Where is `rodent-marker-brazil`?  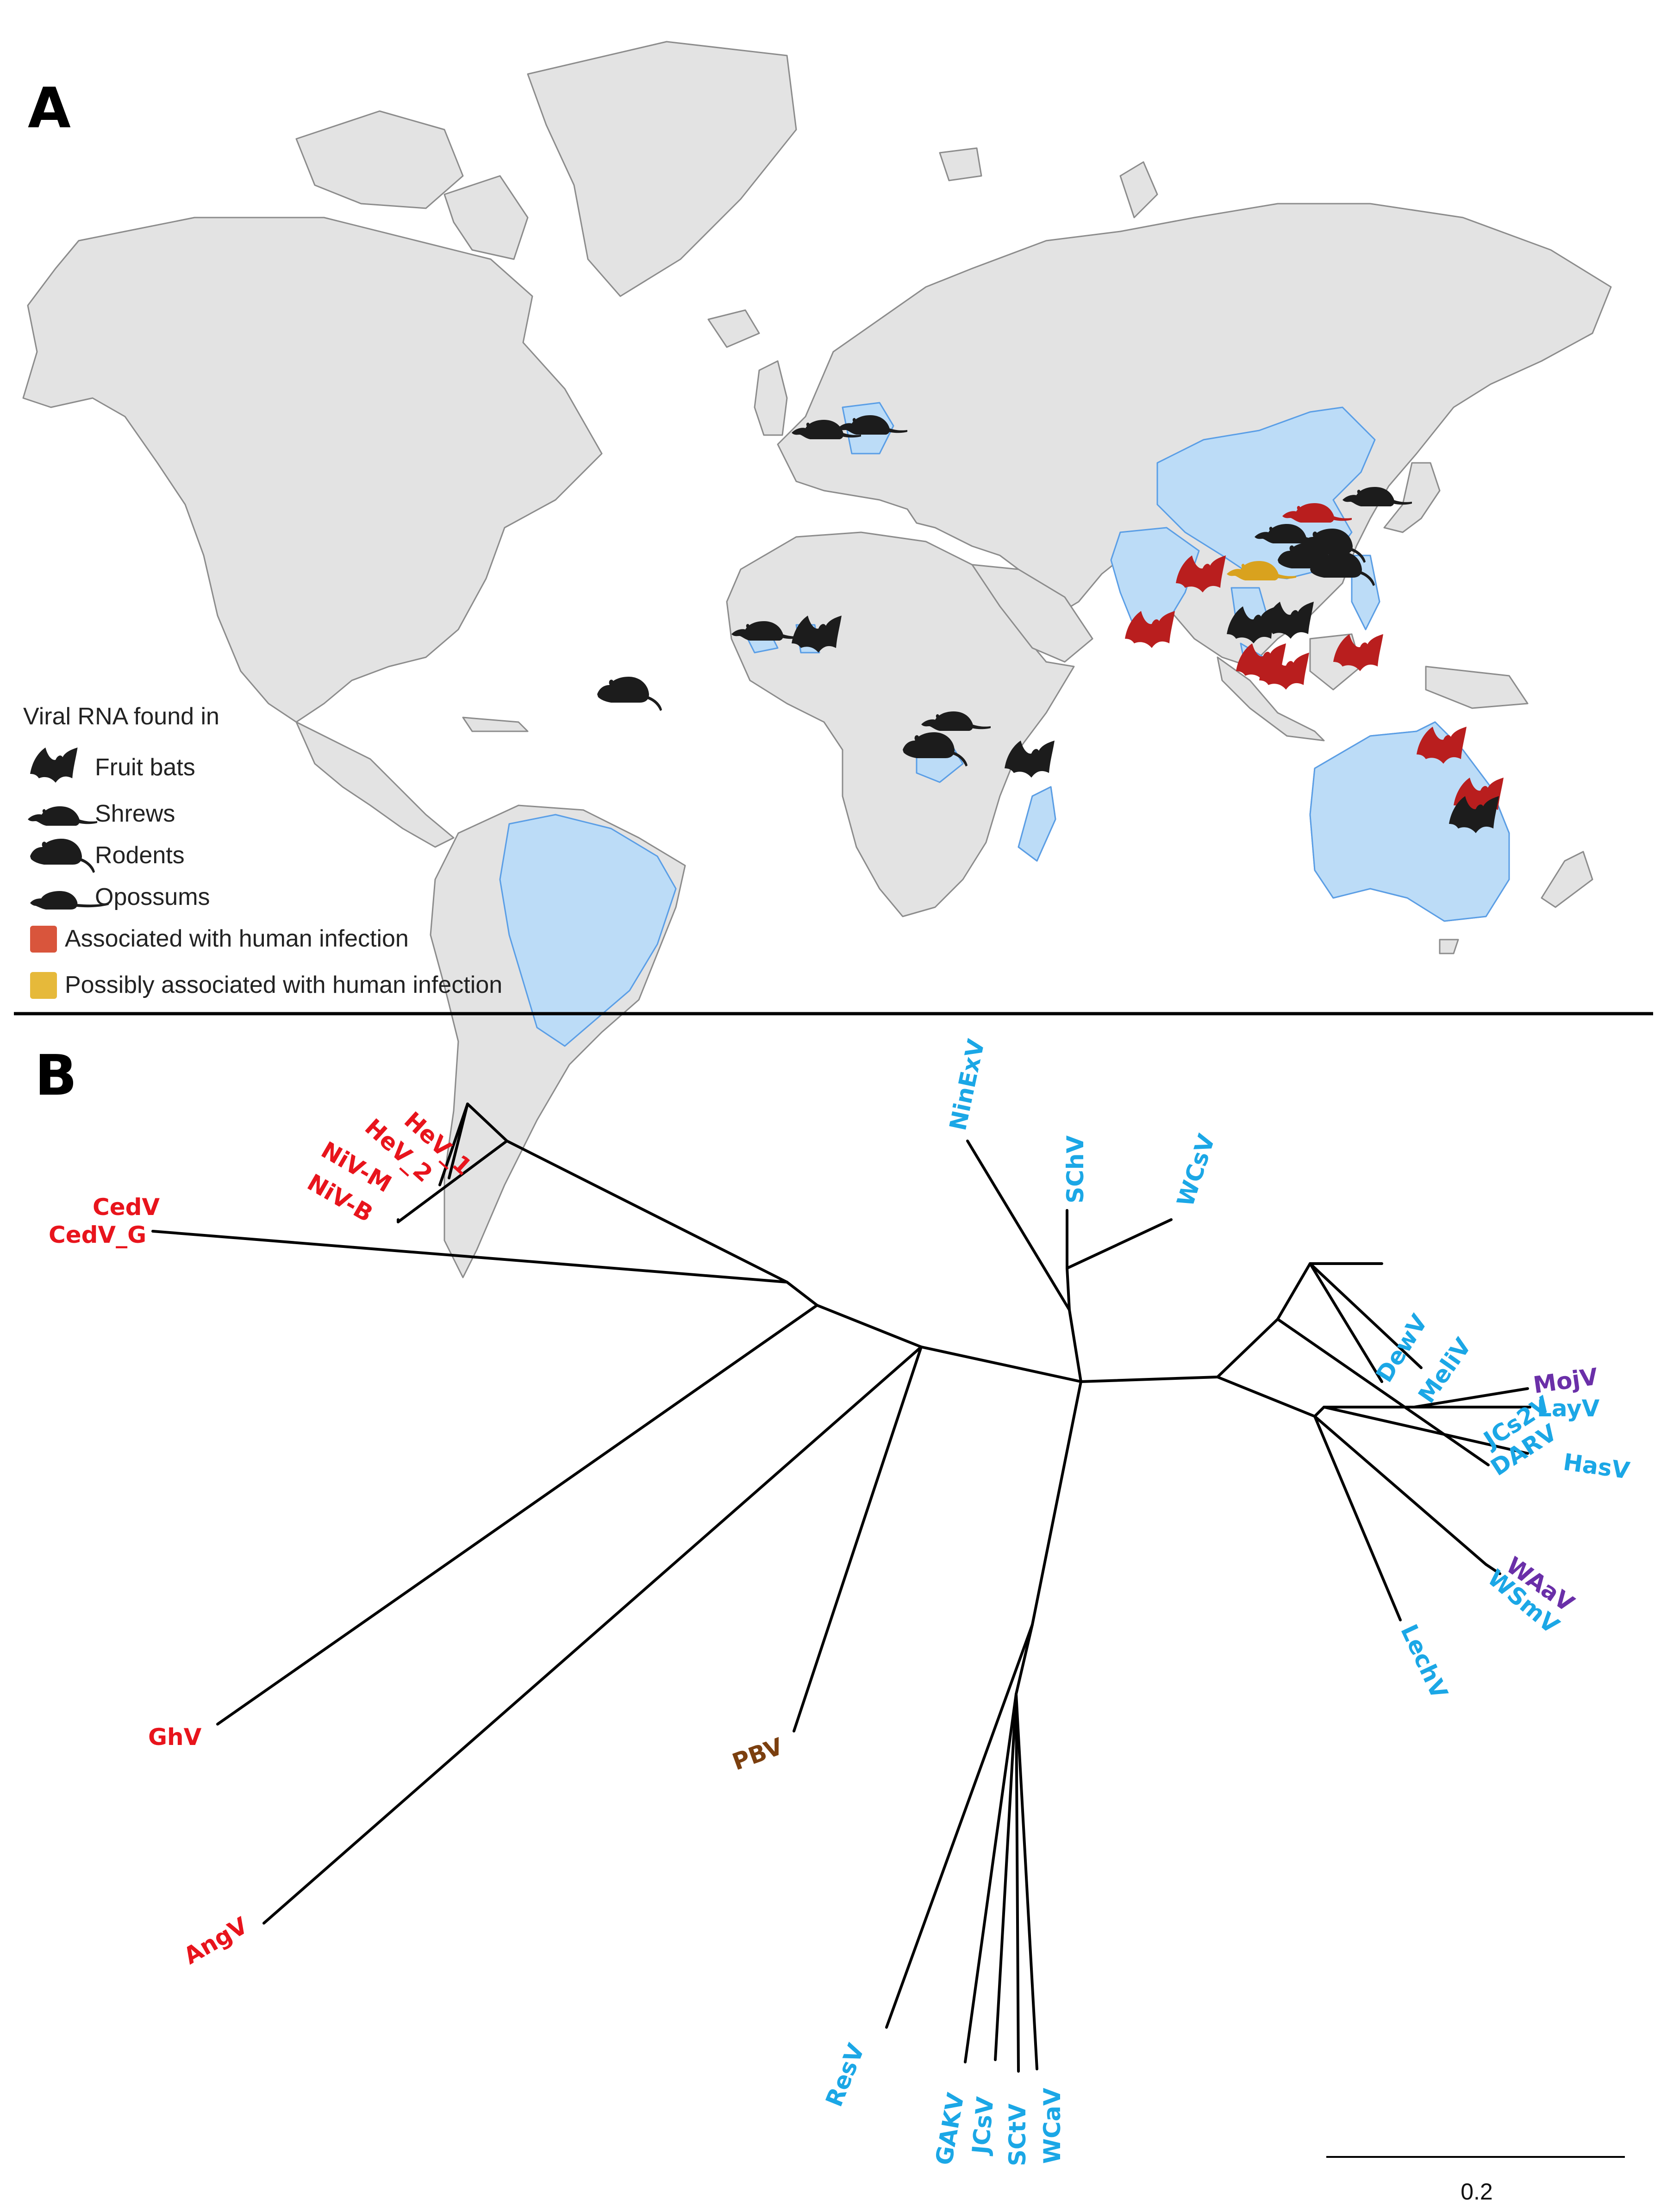
rodent-marker-brazil is located at coordinates (629, 694).